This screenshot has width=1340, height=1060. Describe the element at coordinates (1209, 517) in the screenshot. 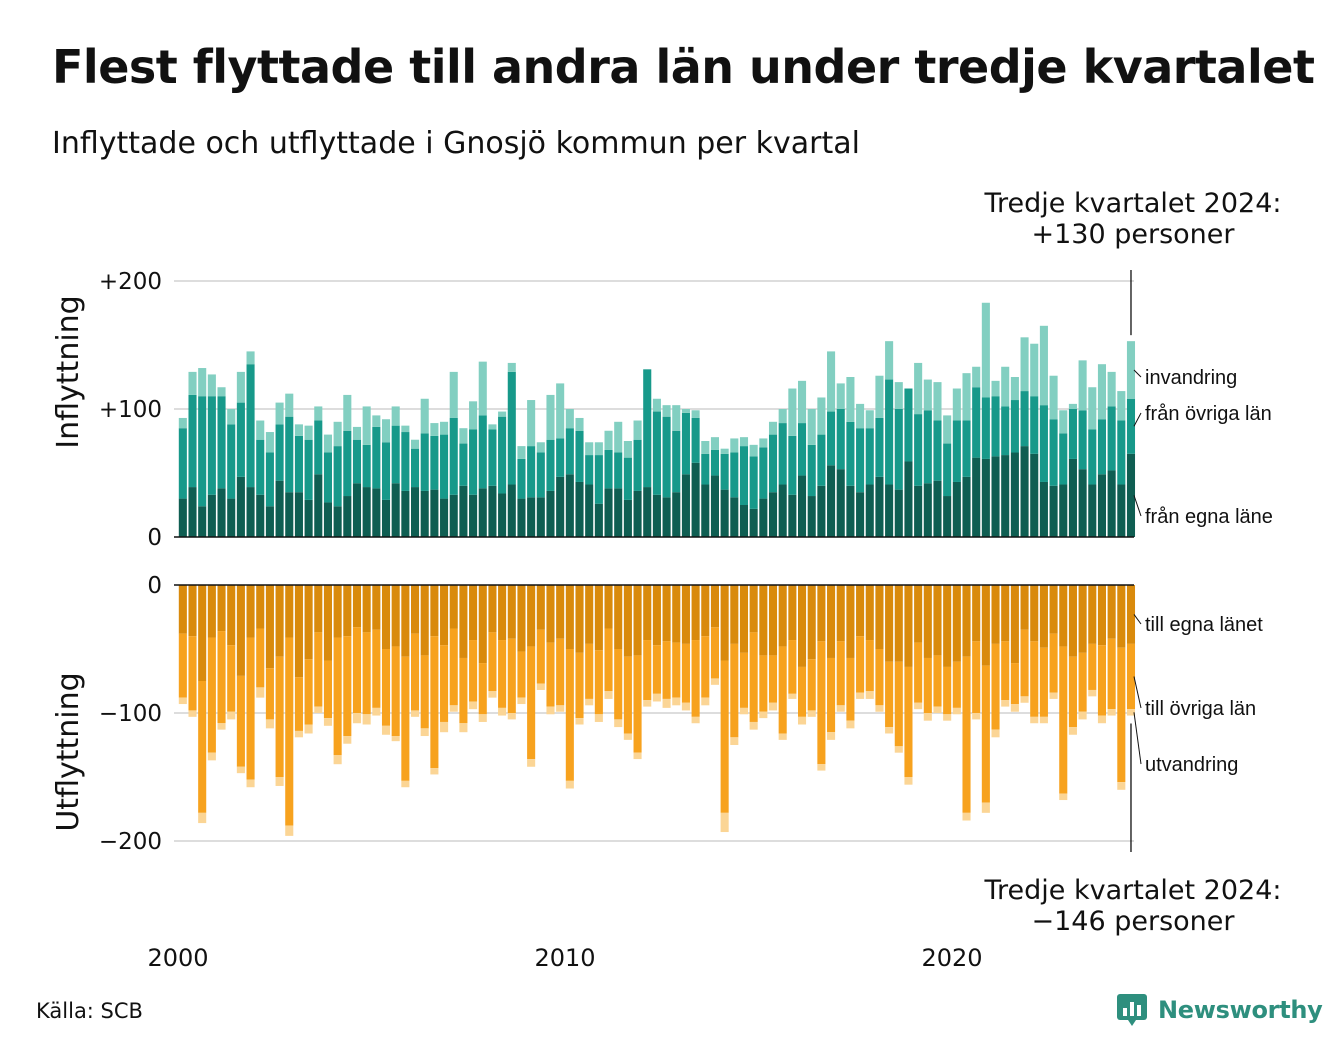

I see `series-label-top-0: från egna läne` at that location.